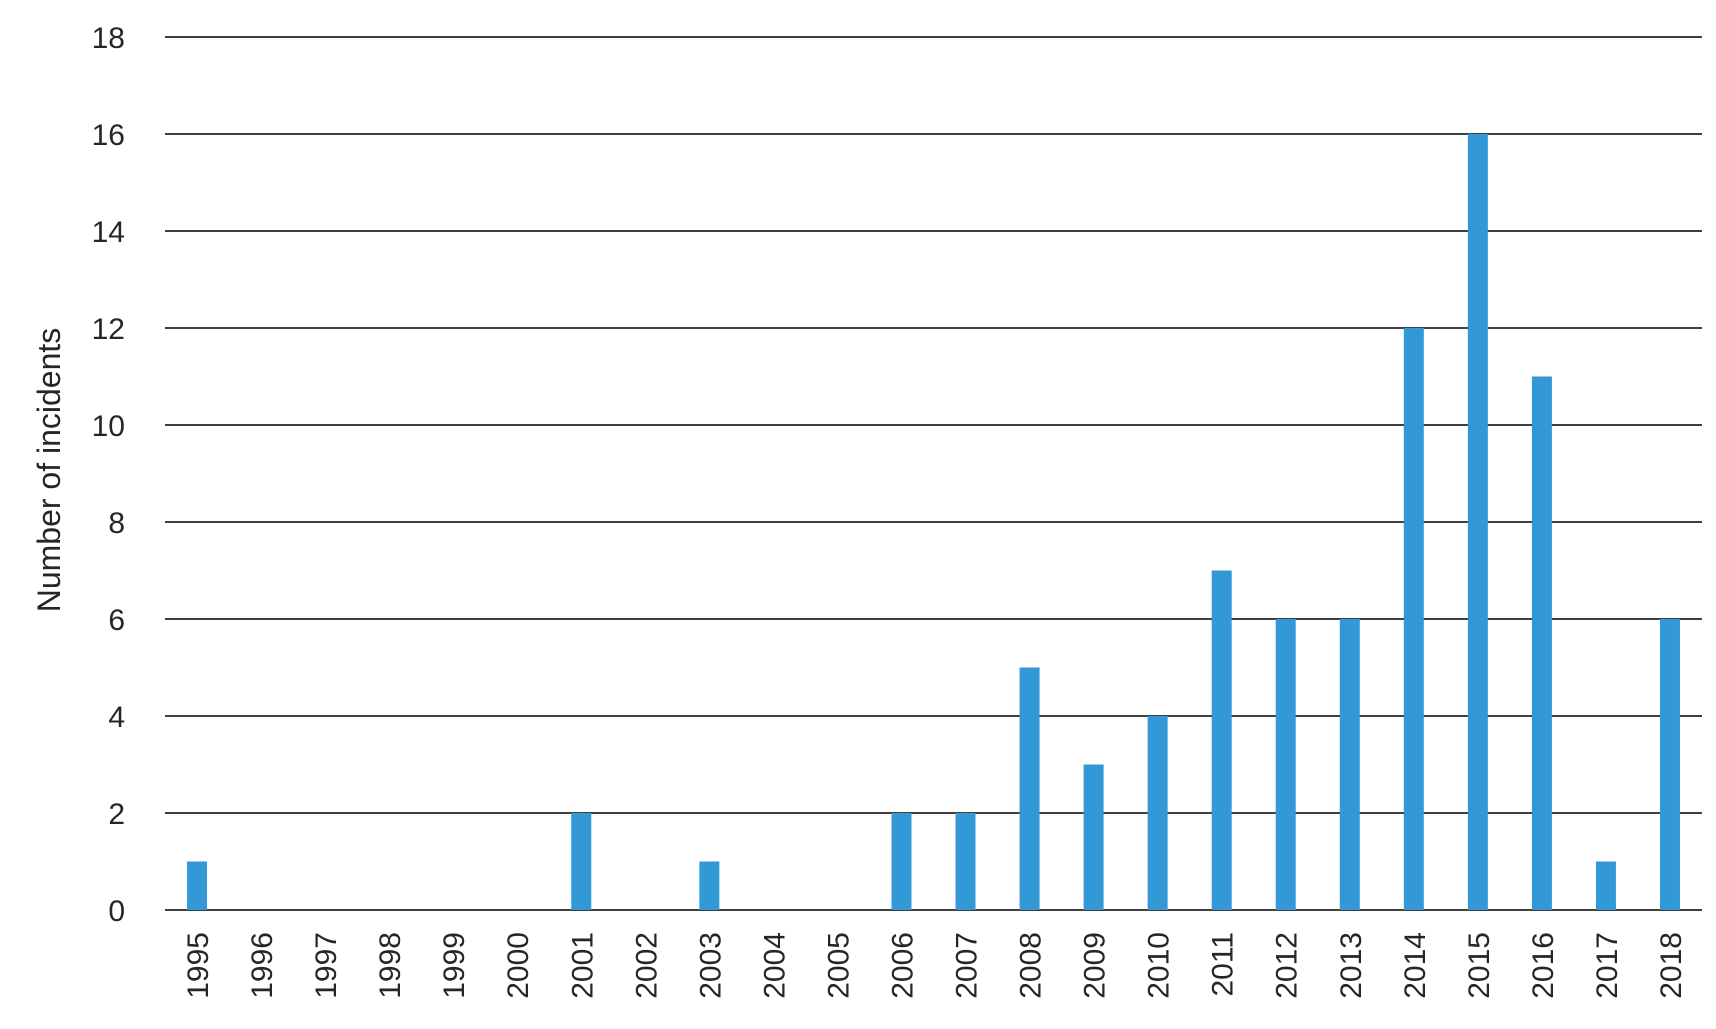 This screenshot has width=1716, height=1029. Describe the element at coordinates (1669, 764) in the screenshot. I see `bar-2018` at that location.